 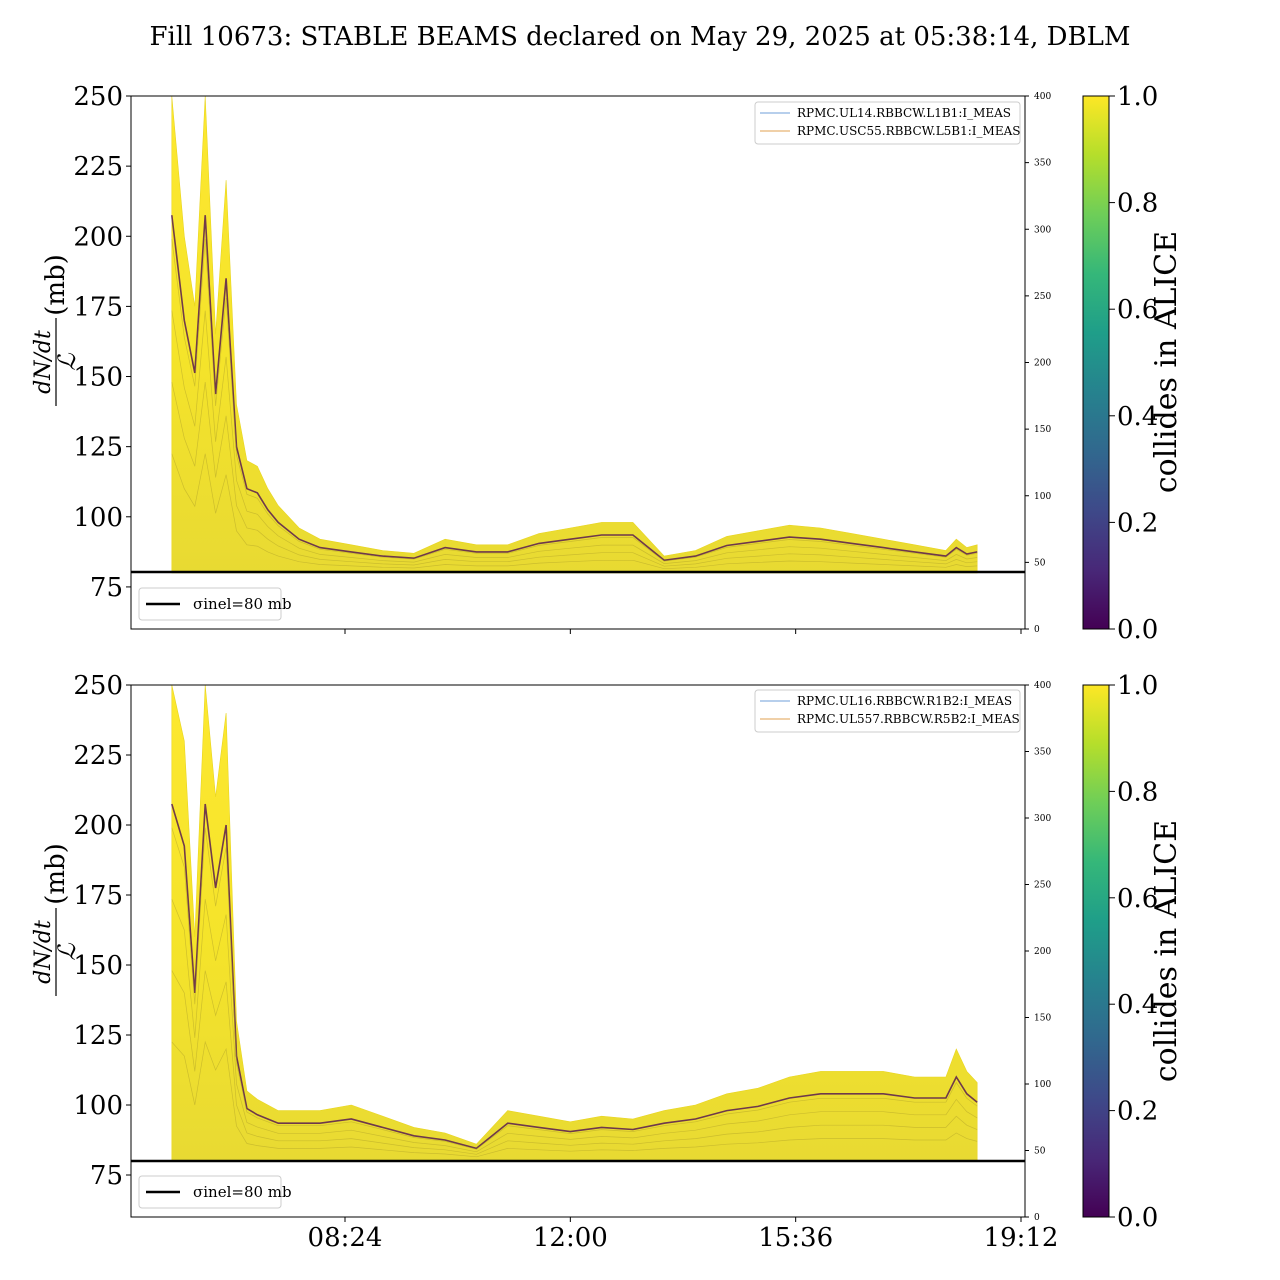 I want to click on colorbar-top: 0.0 0.2 0.4 0.6 0.8 1.0 collides in ALICE, so click(x=1133, y=363).